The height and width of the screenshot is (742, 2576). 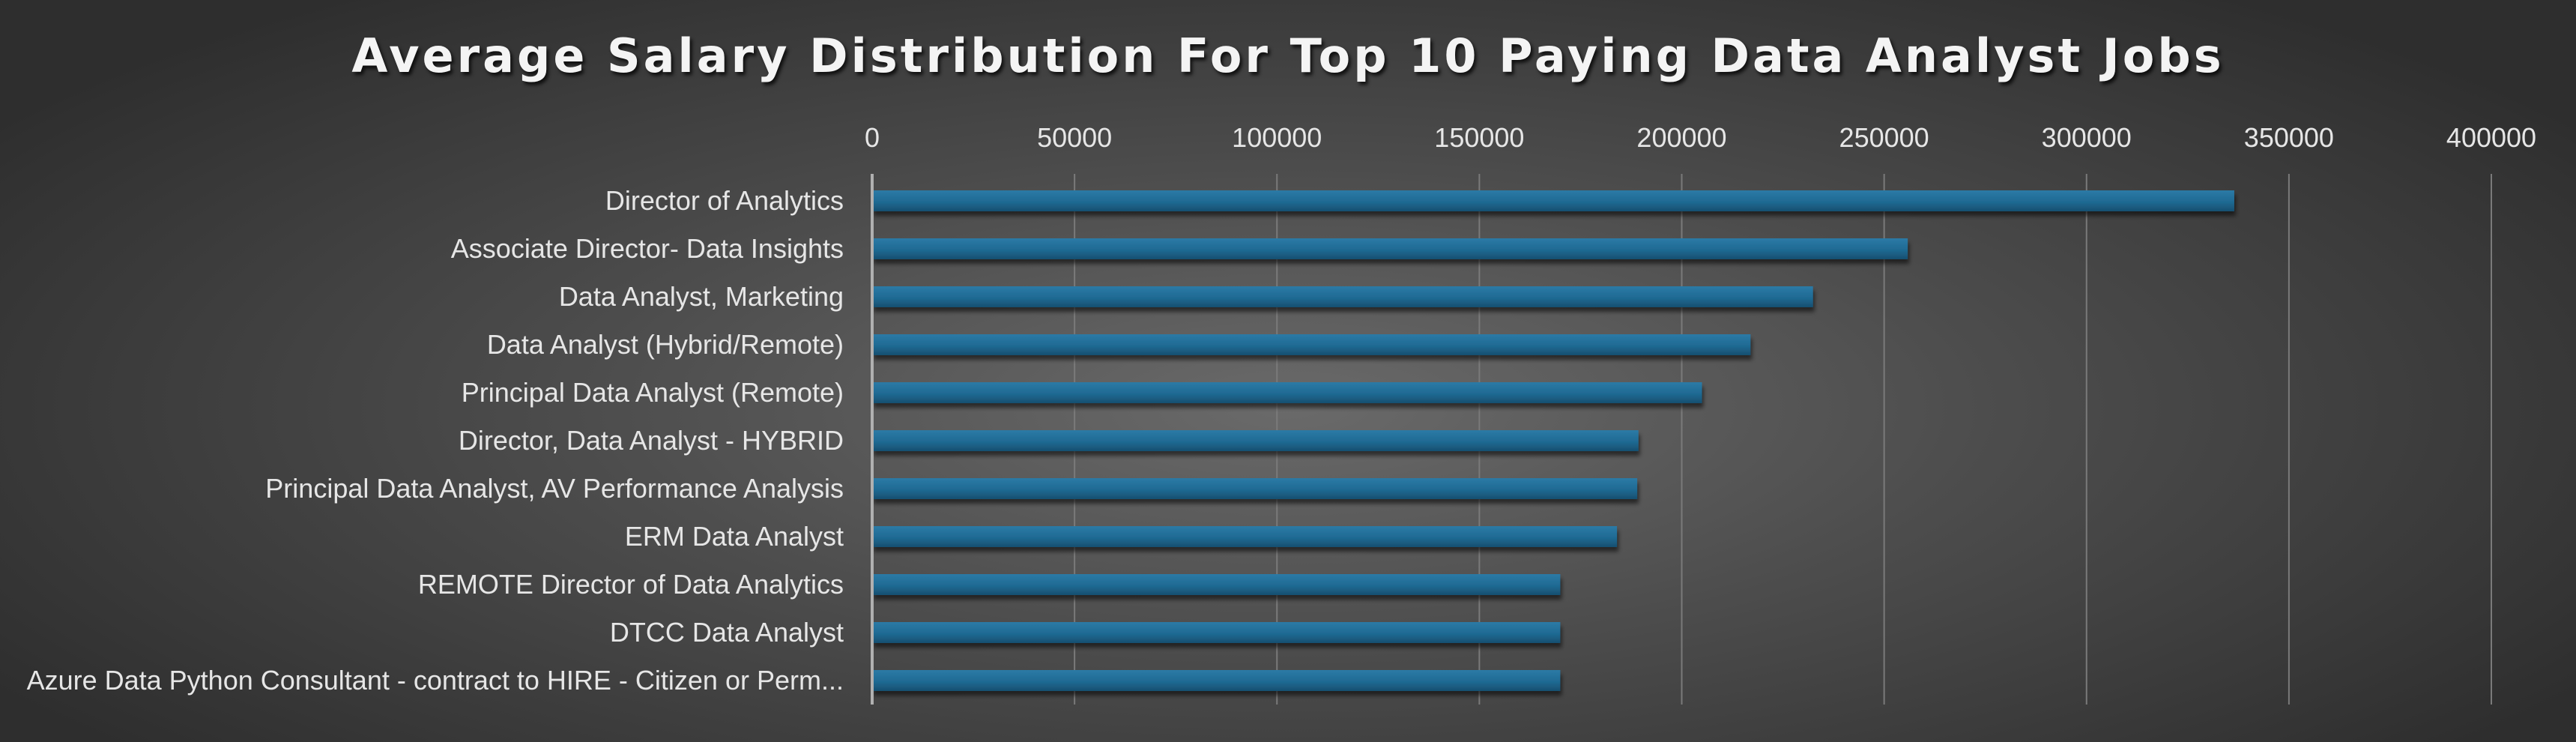 I want to click on category-label: DTCC Data Analyst, so click(x=727, y=633).